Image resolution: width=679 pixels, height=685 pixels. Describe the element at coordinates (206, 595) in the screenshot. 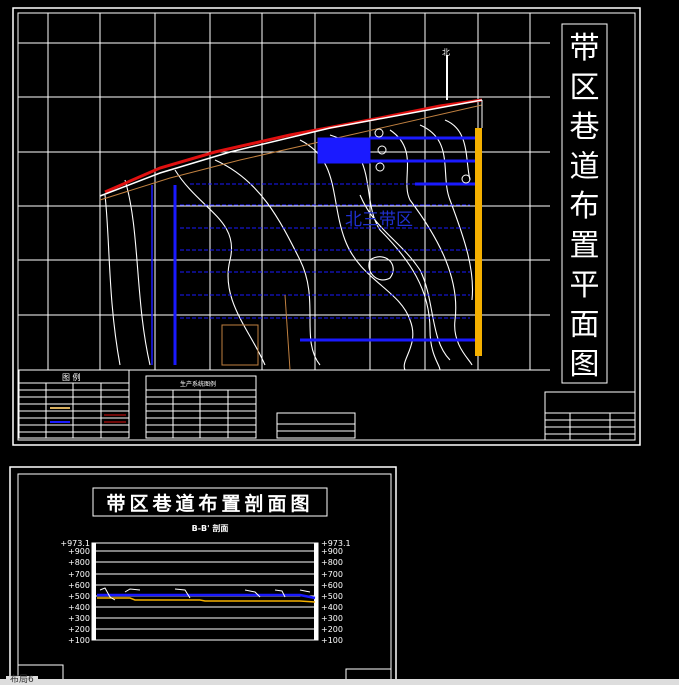

I see `section-strata` at that location.